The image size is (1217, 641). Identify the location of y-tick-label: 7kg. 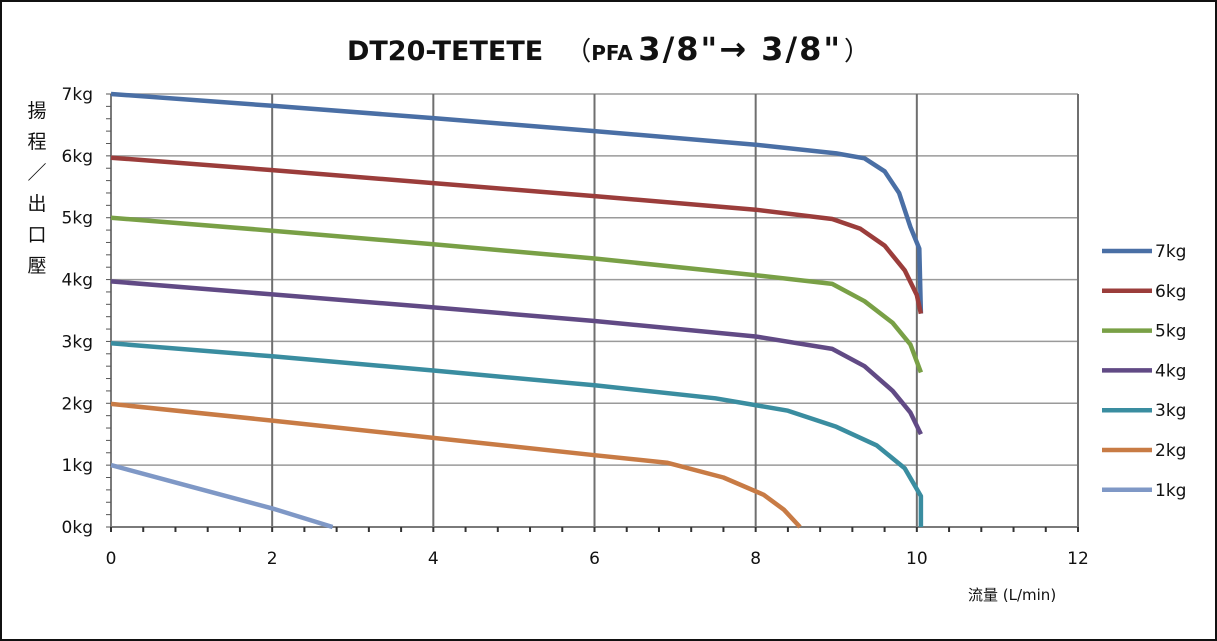
(77, 95).